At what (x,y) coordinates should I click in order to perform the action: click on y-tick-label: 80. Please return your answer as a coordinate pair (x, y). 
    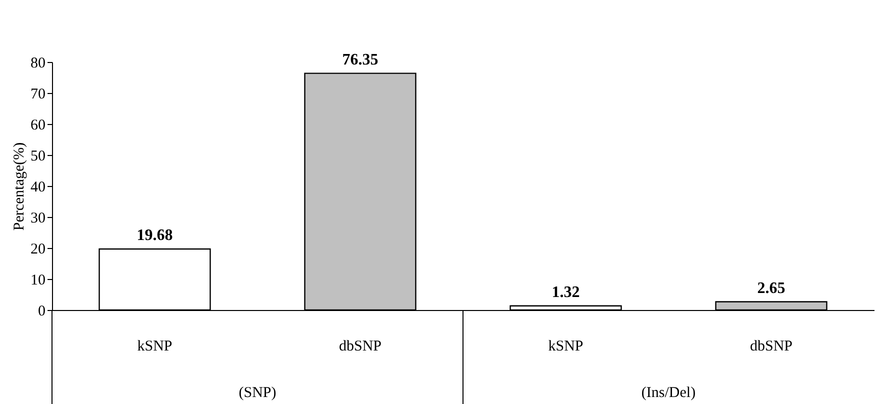
    Looking at the image, I should click on (38, 64).